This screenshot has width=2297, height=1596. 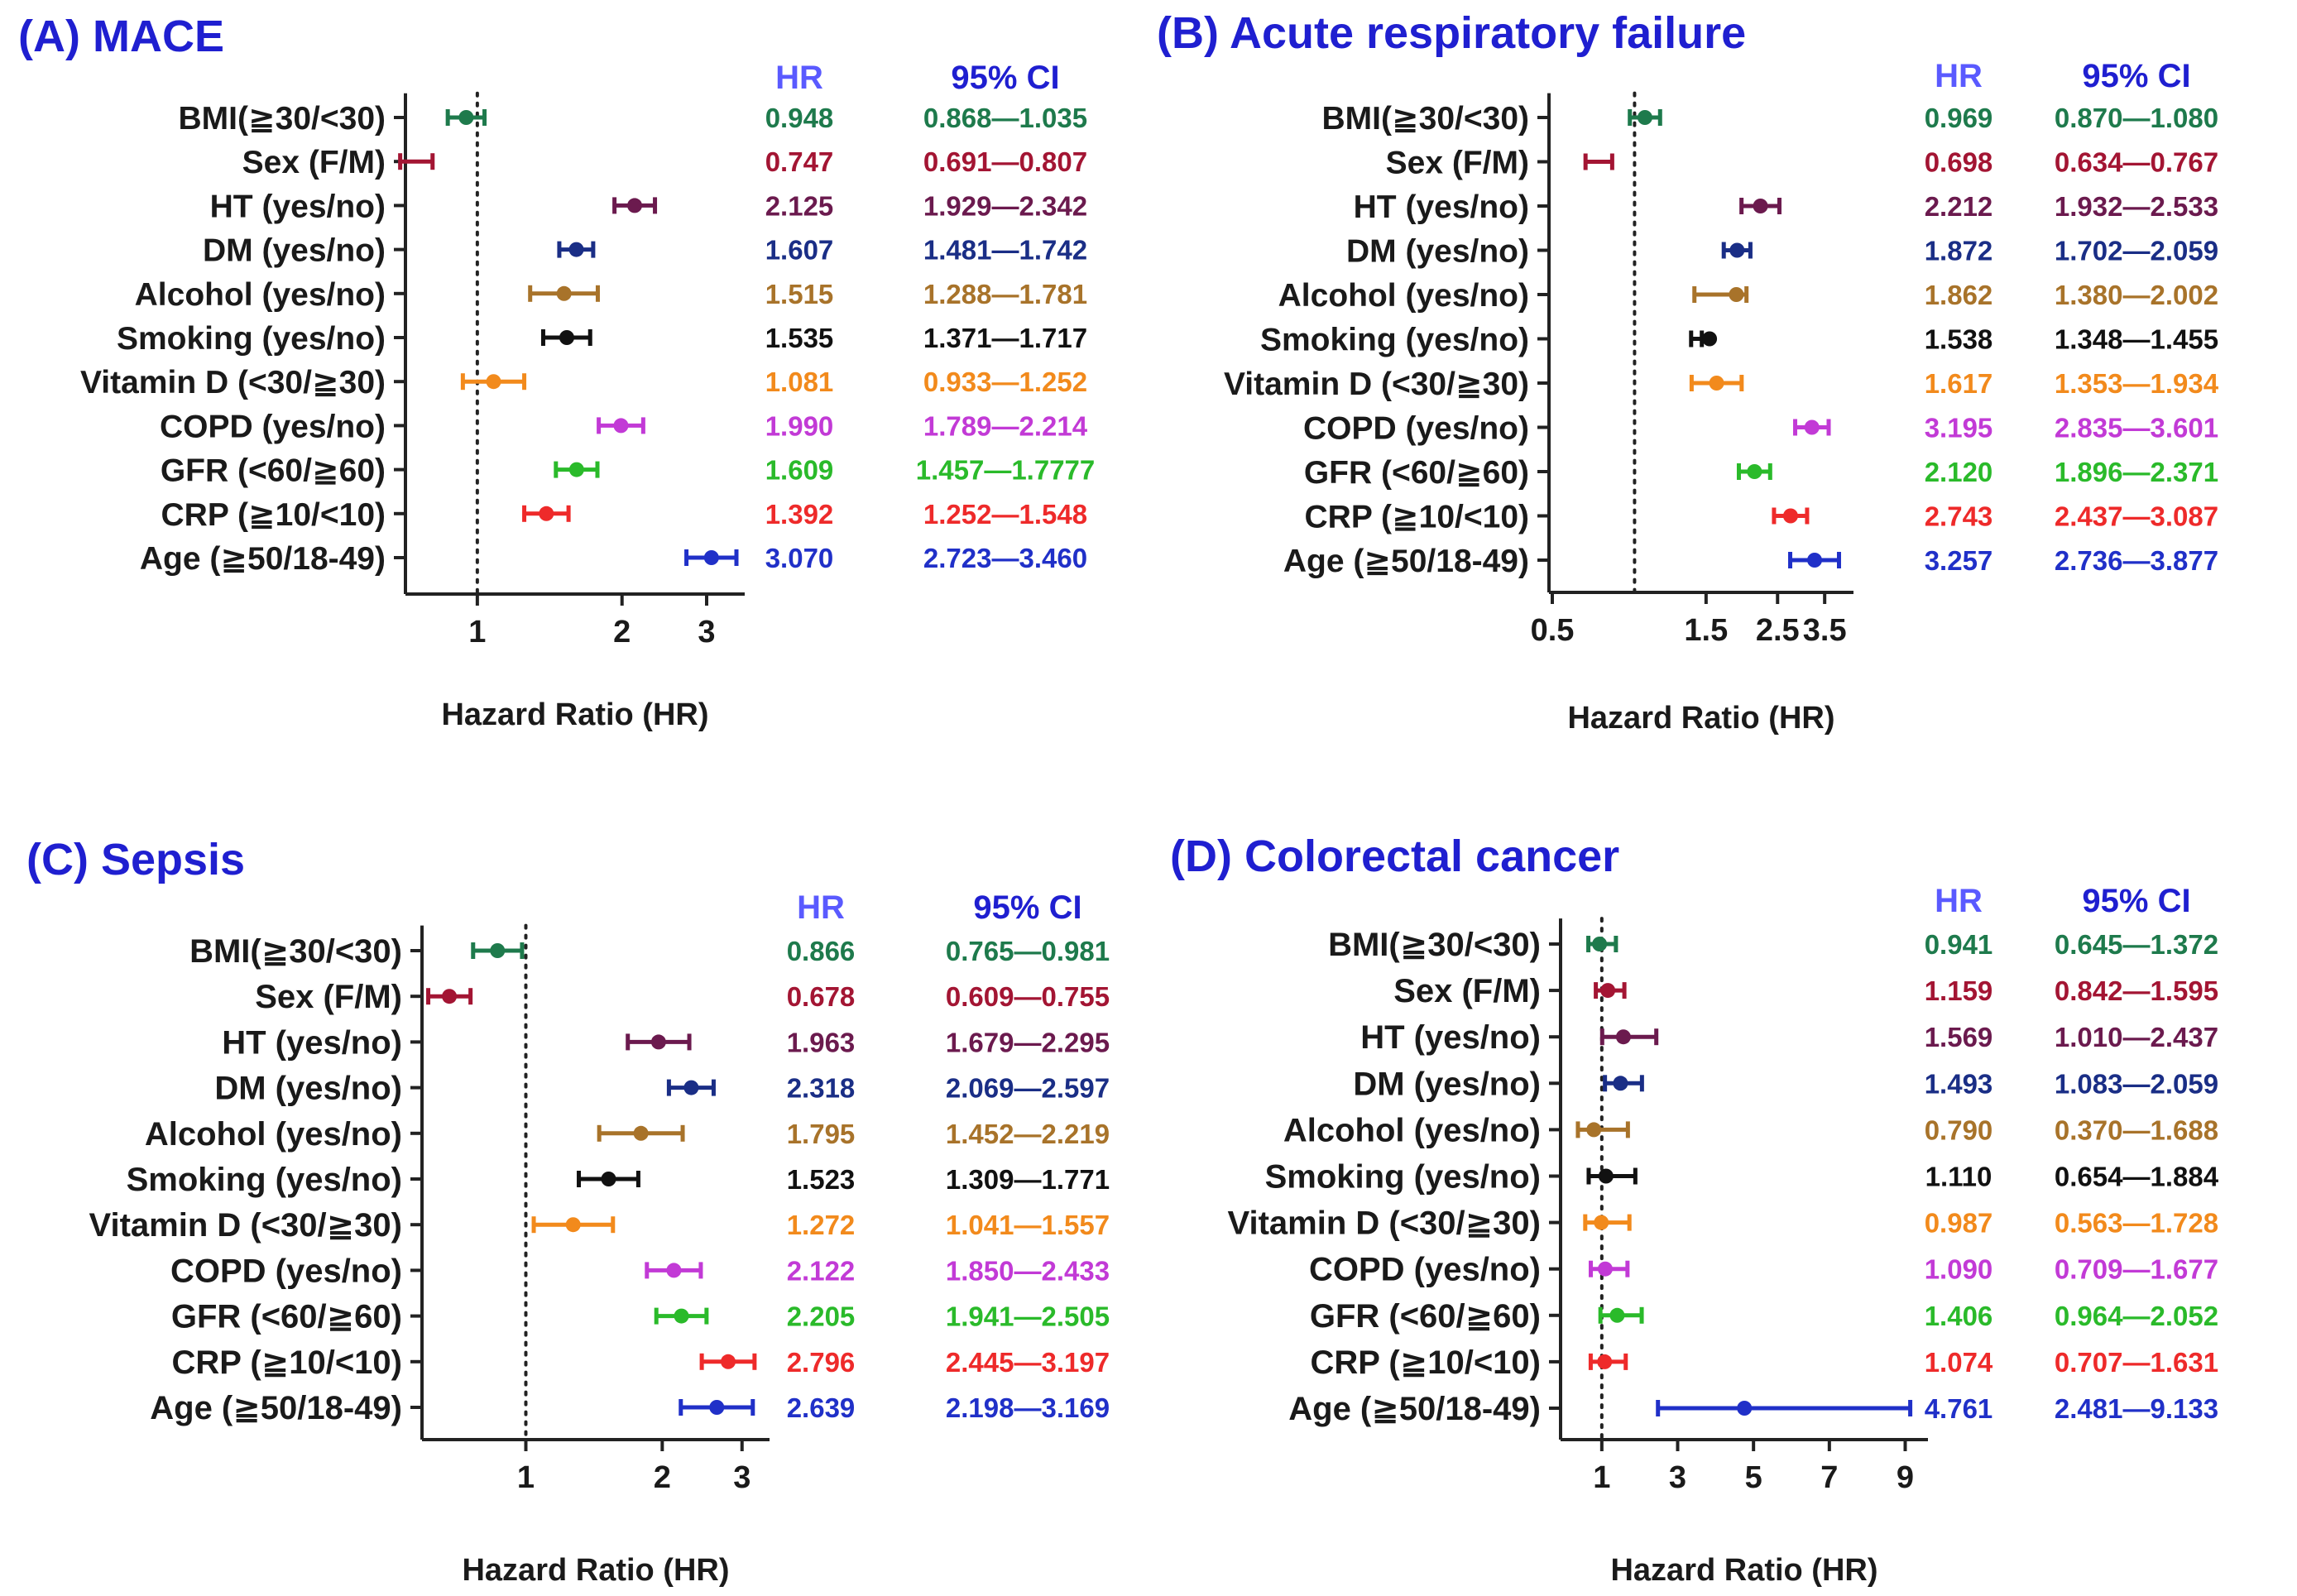 What do you see at coordinates (2137, 118) in the screenshot?
I see `ci-value: 0.870—1.080` at bounding box center [2137, 118].